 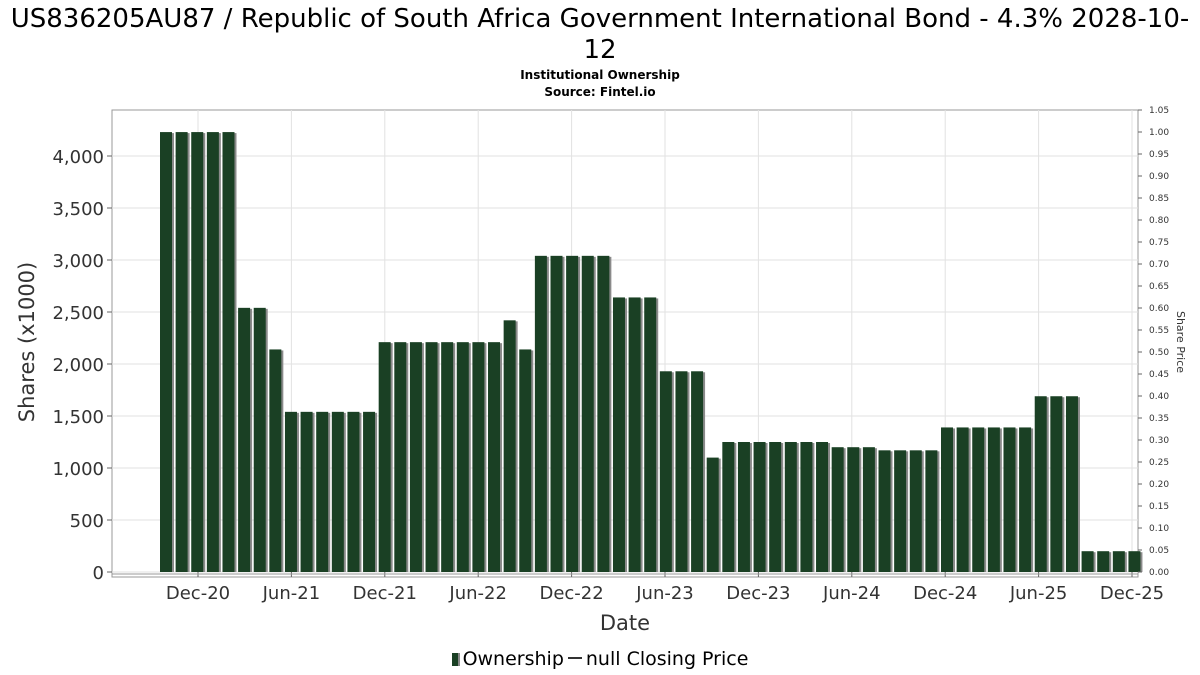 I want to click on y-tick-label: 1,500, so click(x=78, y=417).